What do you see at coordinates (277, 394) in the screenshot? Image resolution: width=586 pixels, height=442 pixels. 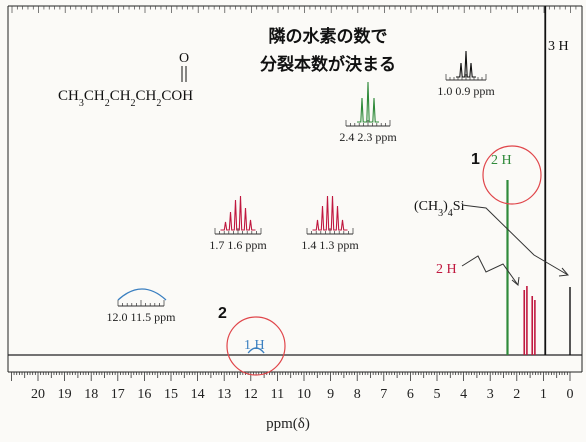 I see `x-tick-label-11: 11` at bounding box center [277, 394].